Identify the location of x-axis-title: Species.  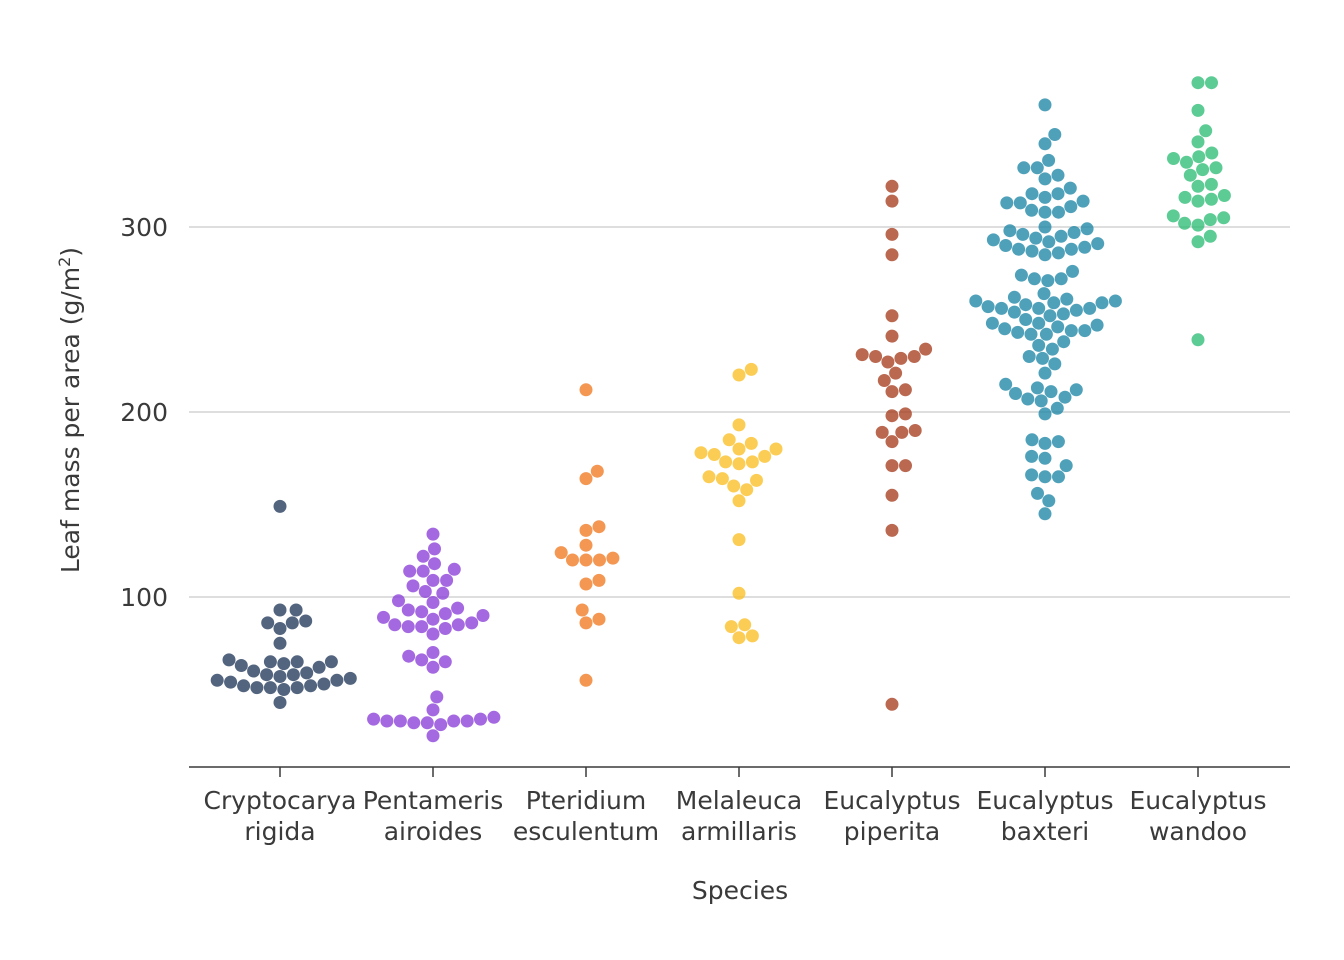
(740, 890).